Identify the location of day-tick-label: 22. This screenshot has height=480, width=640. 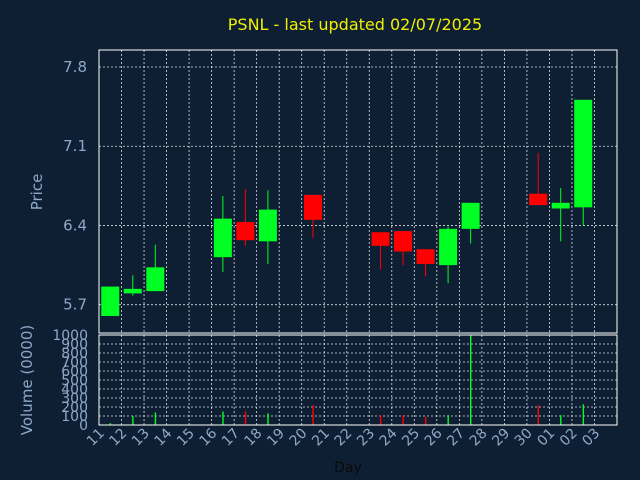
(344, 438).